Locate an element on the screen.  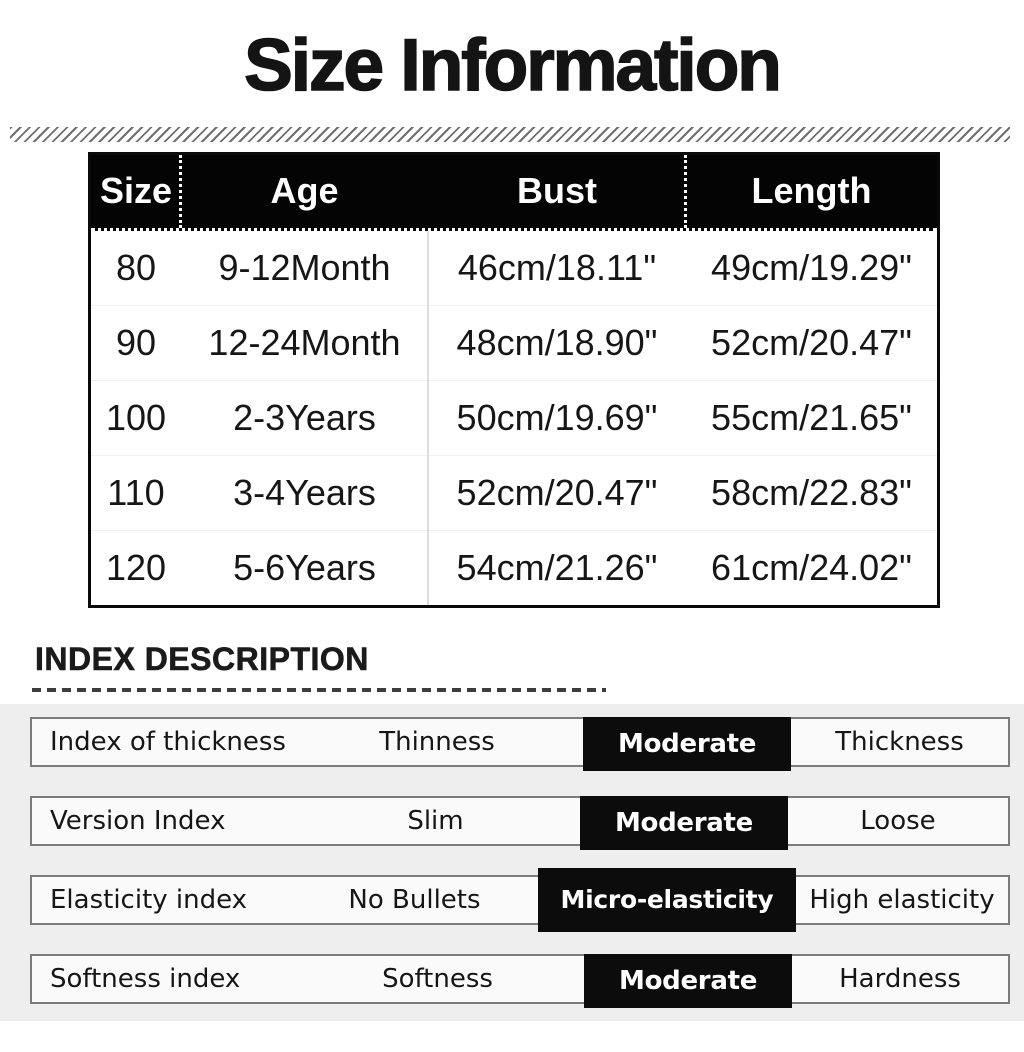
index-row-label: Index of thickness is located at coordinates (168, 741).